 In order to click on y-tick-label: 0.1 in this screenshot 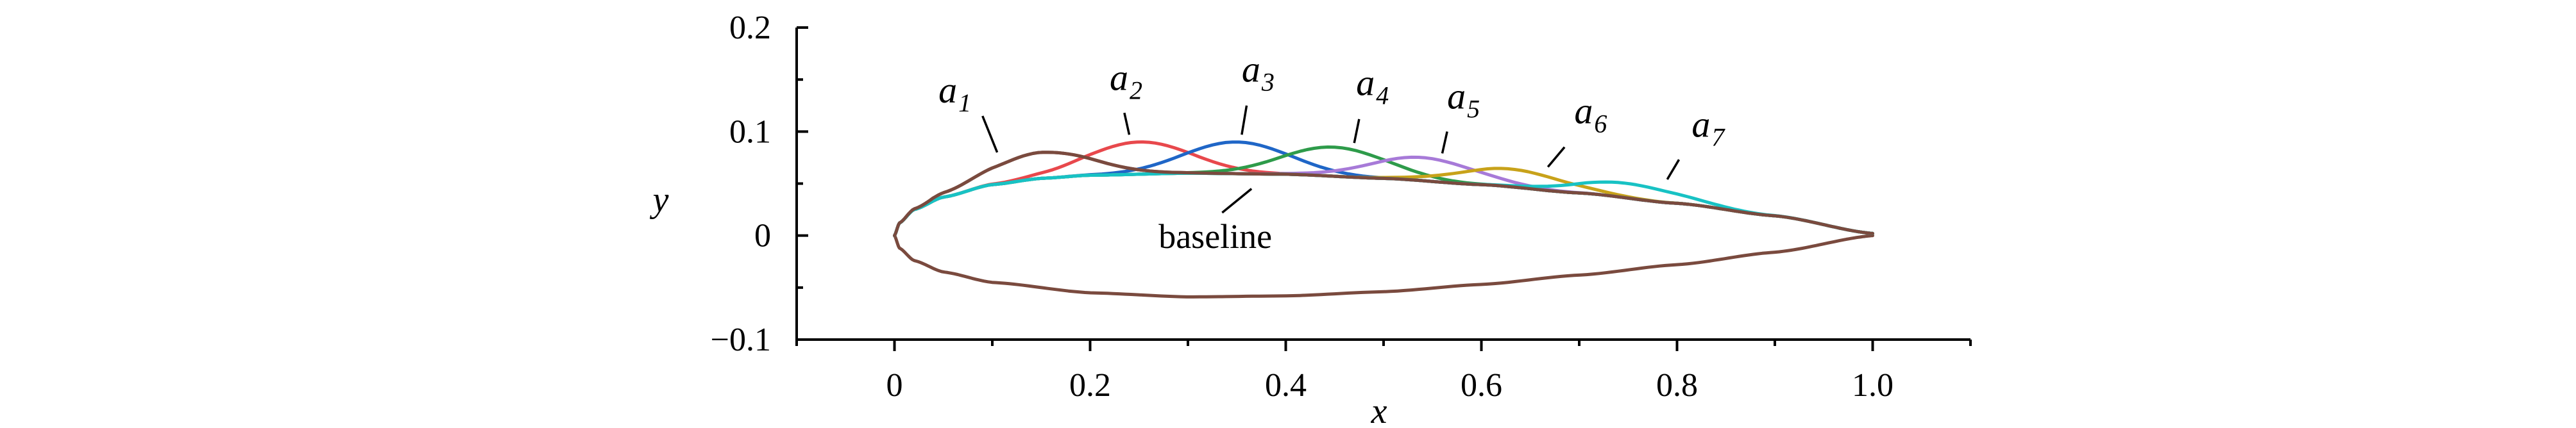, I will do `click(750, 132)`.